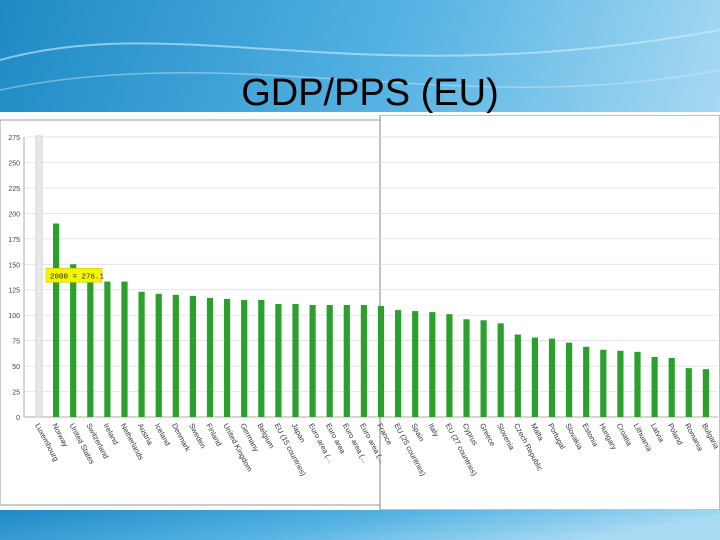 This screenshot has width=720, height=540. Describe the element at coordinates (124, 349) in the screenshot. I see `bar-netherlands` at that location.